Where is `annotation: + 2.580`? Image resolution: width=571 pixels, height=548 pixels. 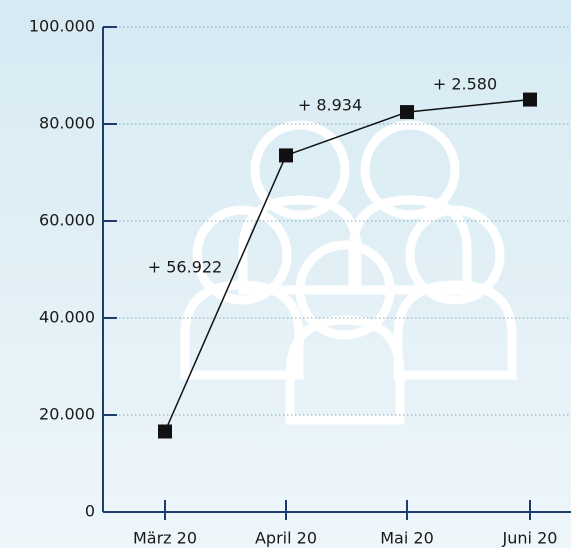
annotation: + 2.580 is located at coordinates (465, 84).